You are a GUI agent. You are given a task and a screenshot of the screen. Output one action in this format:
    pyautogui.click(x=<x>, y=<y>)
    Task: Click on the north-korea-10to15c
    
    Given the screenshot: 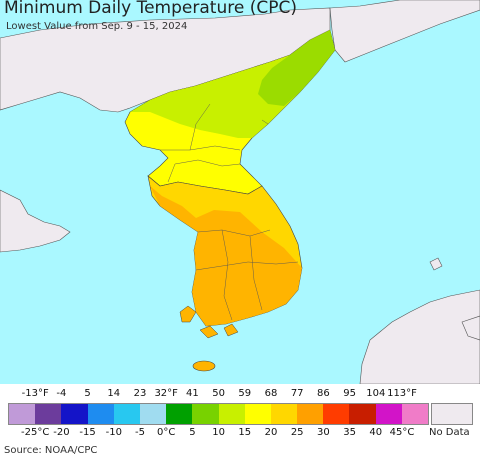 What is the action you would take?
    pyautogui.click(x=232, y=84)
    